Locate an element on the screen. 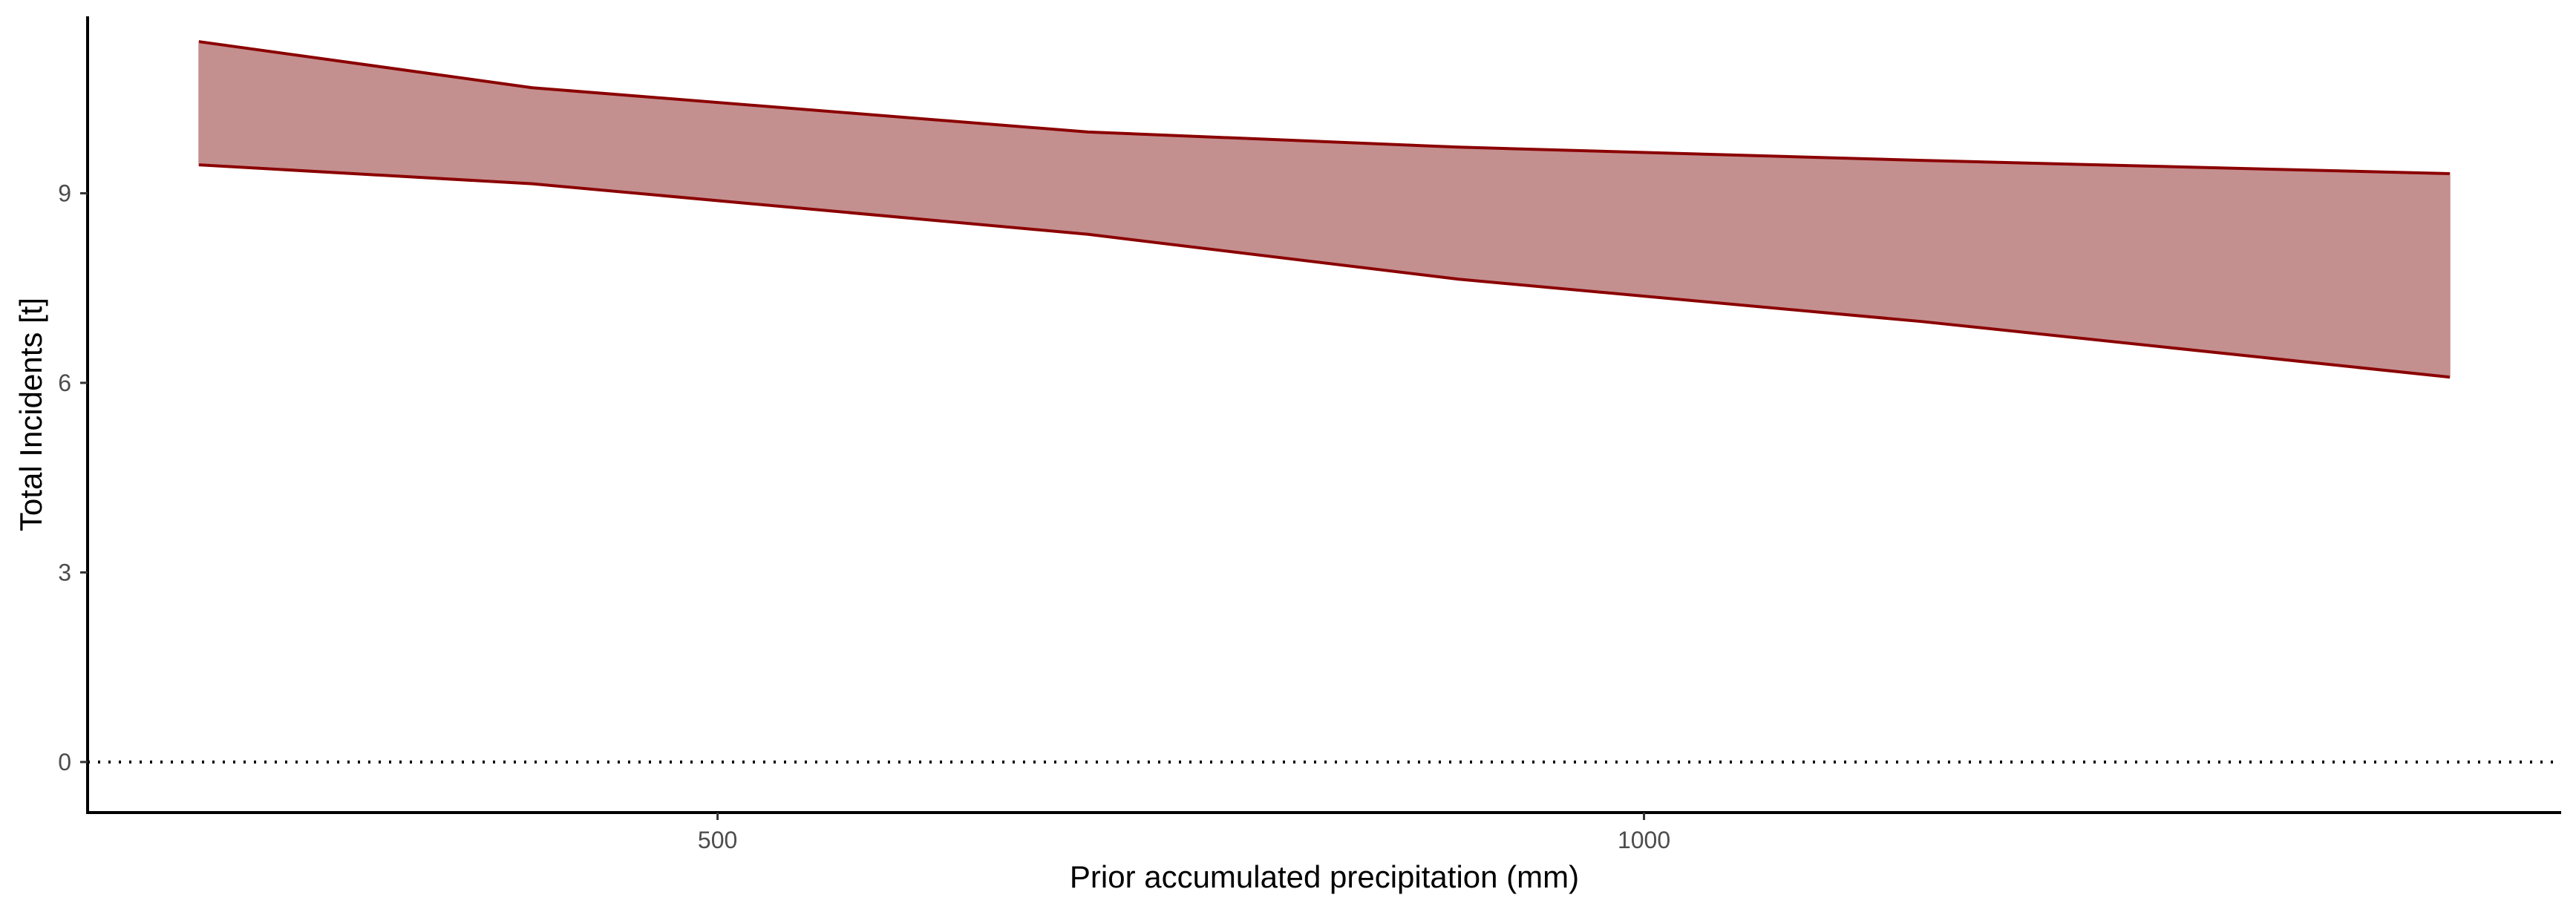 The width and height of the screenshot is (2576, 912). x-tick-label: 500 is located at coordinates (717, 840).